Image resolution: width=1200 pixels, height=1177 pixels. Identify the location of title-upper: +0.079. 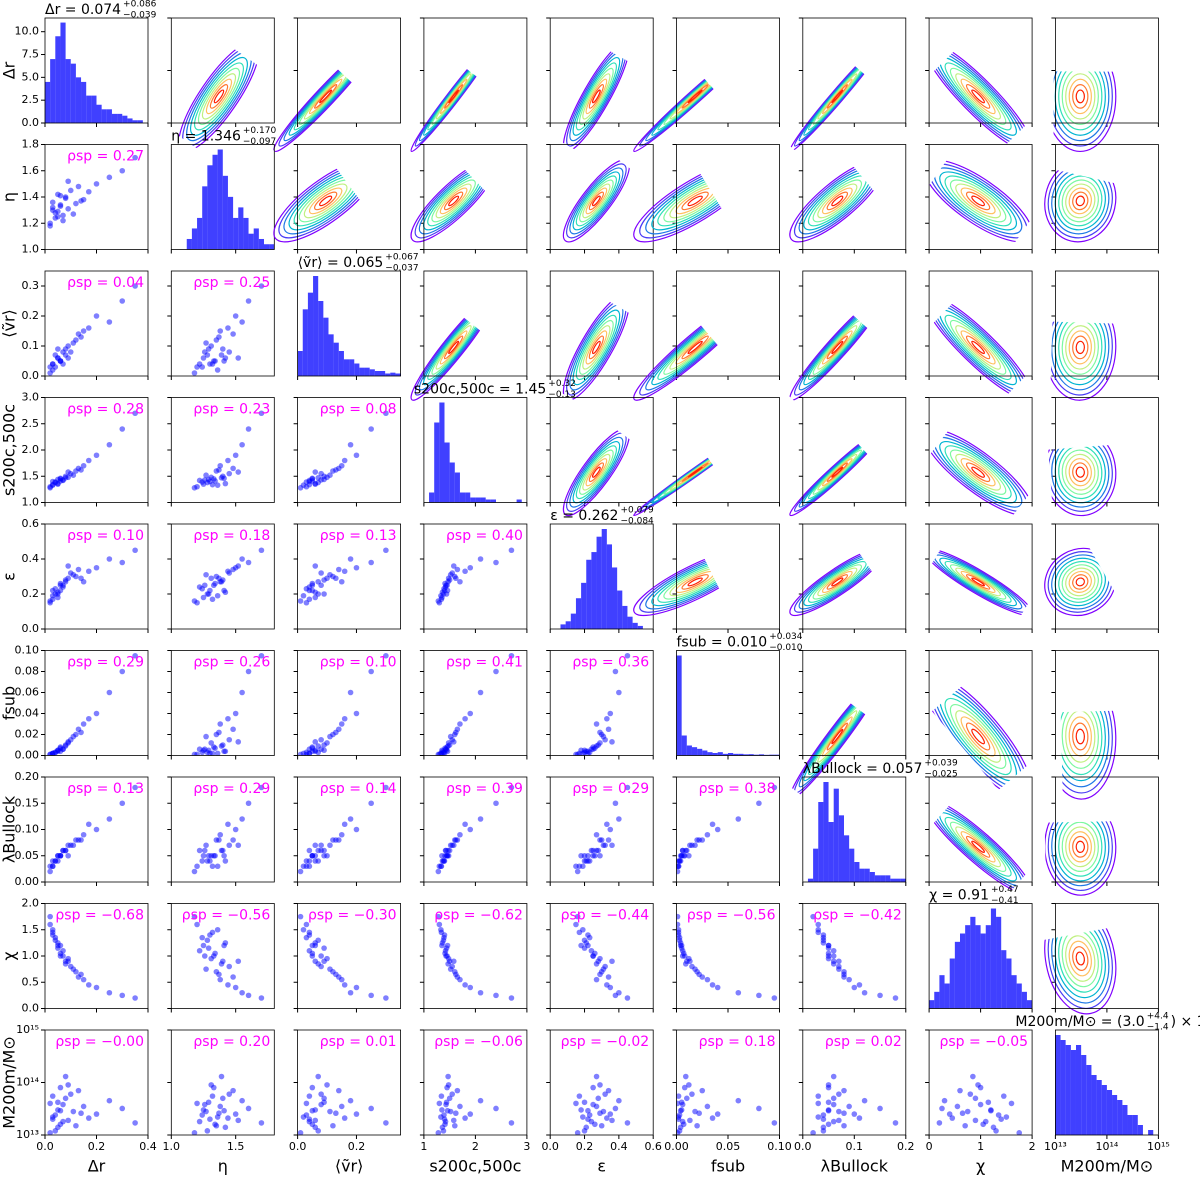
(637, 511).